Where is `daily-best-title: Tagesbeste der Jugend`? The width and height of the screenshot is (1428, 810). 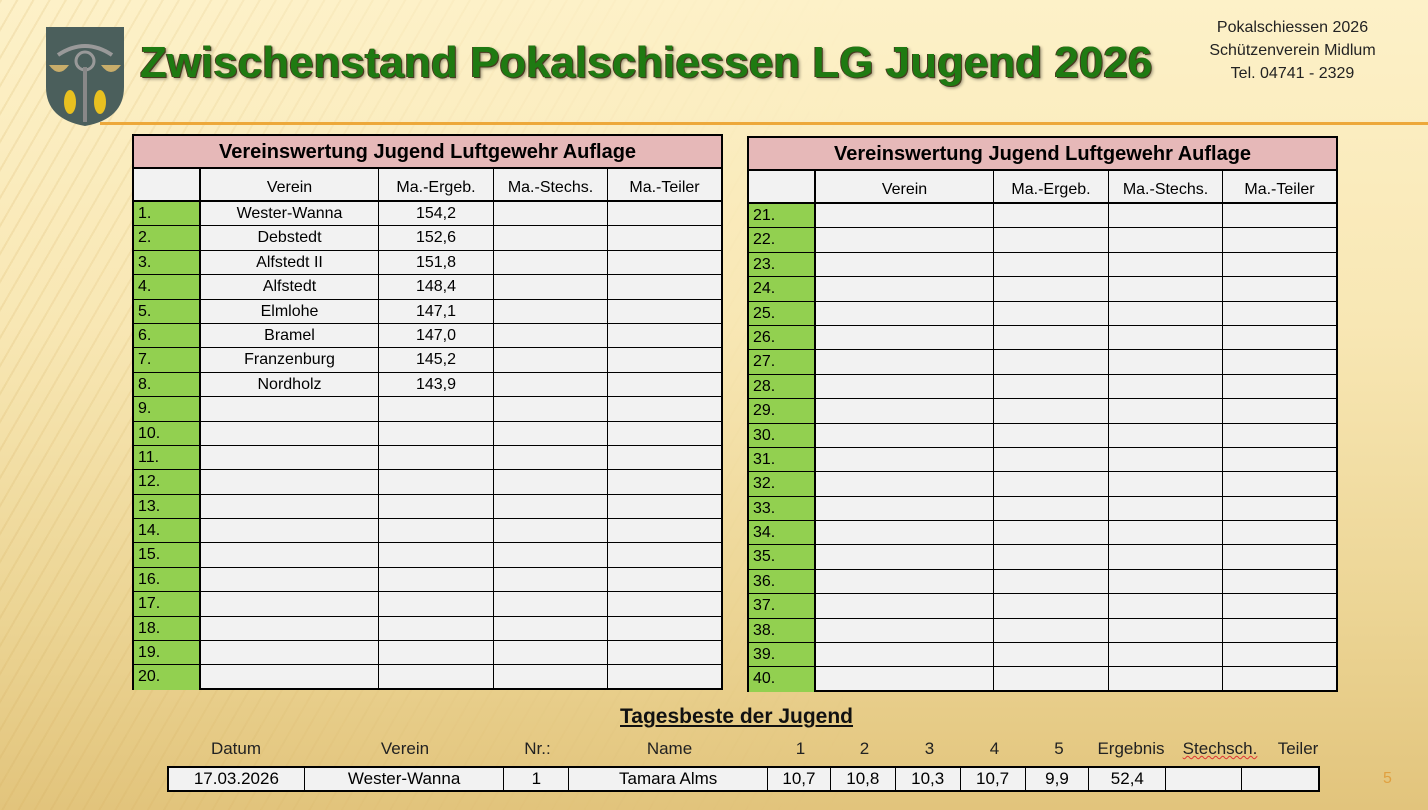
daily-best-title: Tagesbeste der Jugend is located at coordinates (737, 716).